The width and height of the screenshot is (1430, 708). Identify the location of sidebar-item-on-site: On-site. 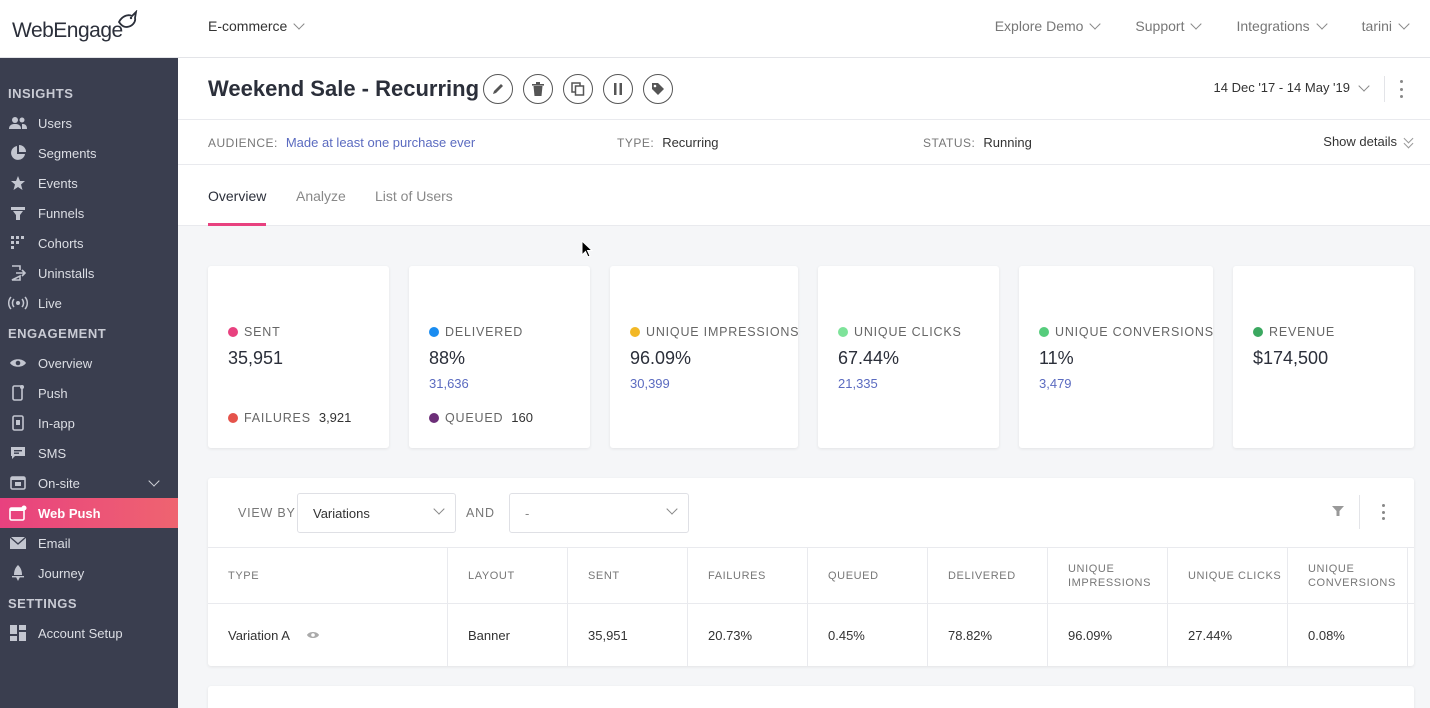
(89, 483).